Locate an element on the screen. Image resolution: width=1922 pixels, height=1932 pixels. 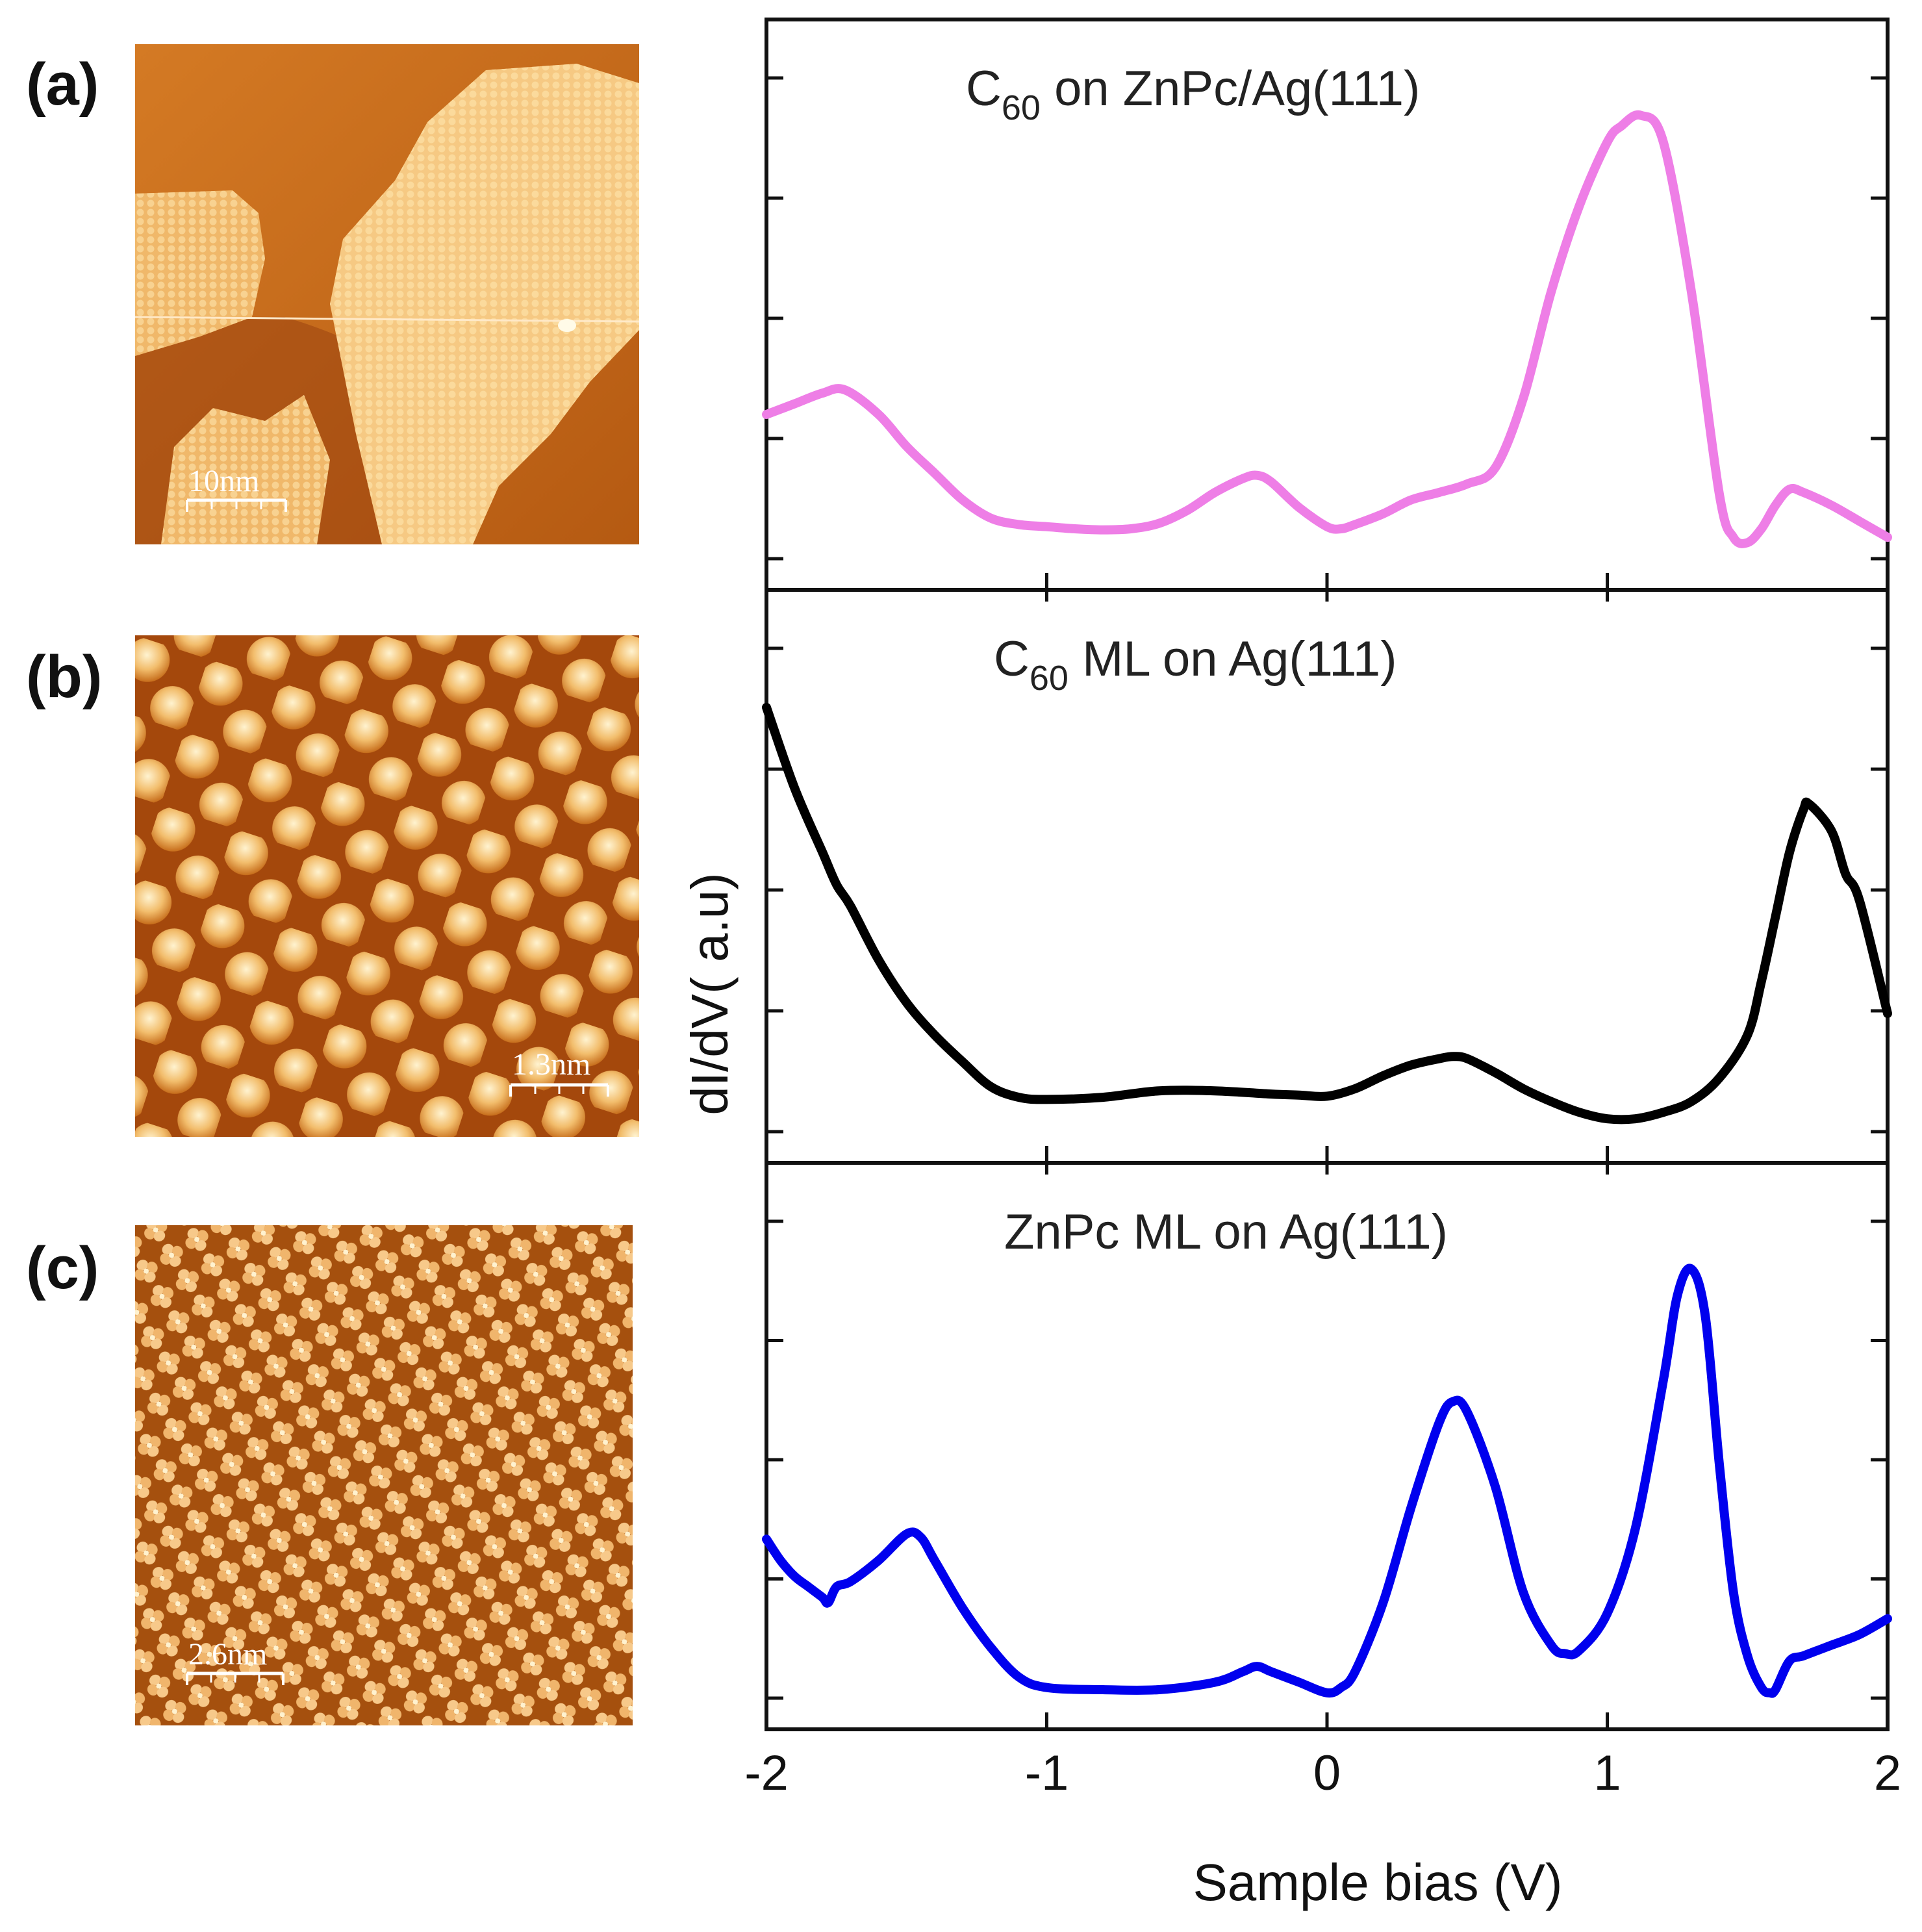
stm-image-b: 1.3nm is located at coordinates (387, 886).